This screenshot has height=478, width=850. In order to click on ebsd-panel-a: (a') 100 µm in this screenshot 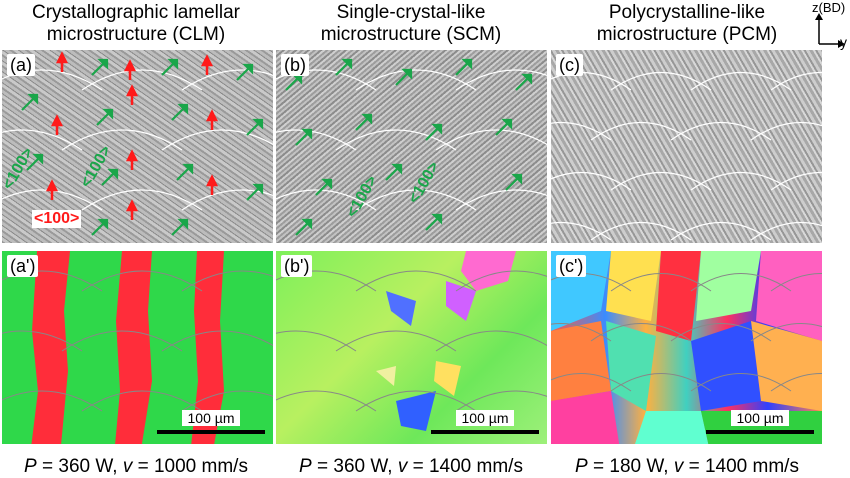, I will do `click(137, 347)`.